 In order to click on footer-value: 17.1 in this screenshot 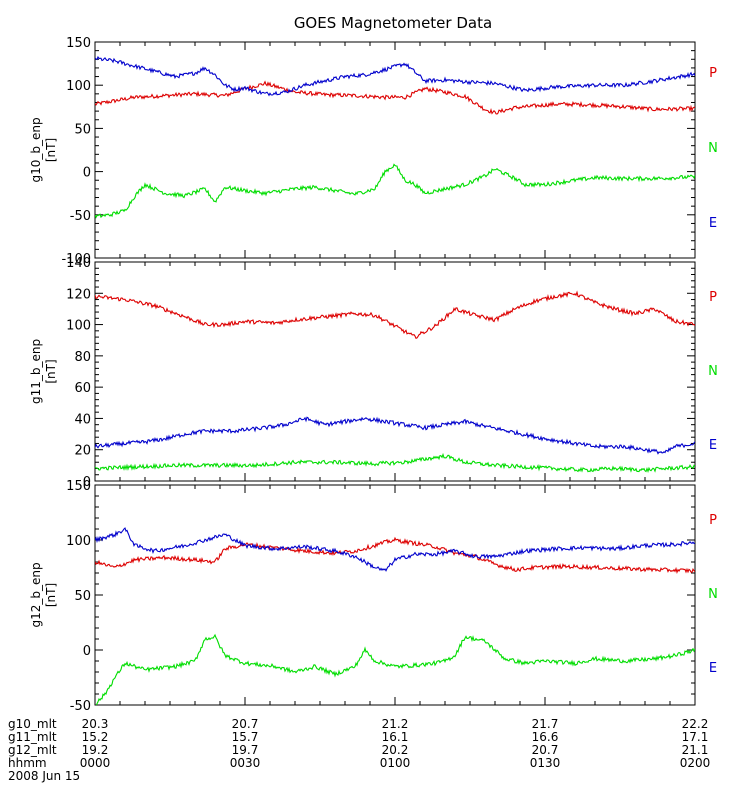, I will do `click(695, 737)`.